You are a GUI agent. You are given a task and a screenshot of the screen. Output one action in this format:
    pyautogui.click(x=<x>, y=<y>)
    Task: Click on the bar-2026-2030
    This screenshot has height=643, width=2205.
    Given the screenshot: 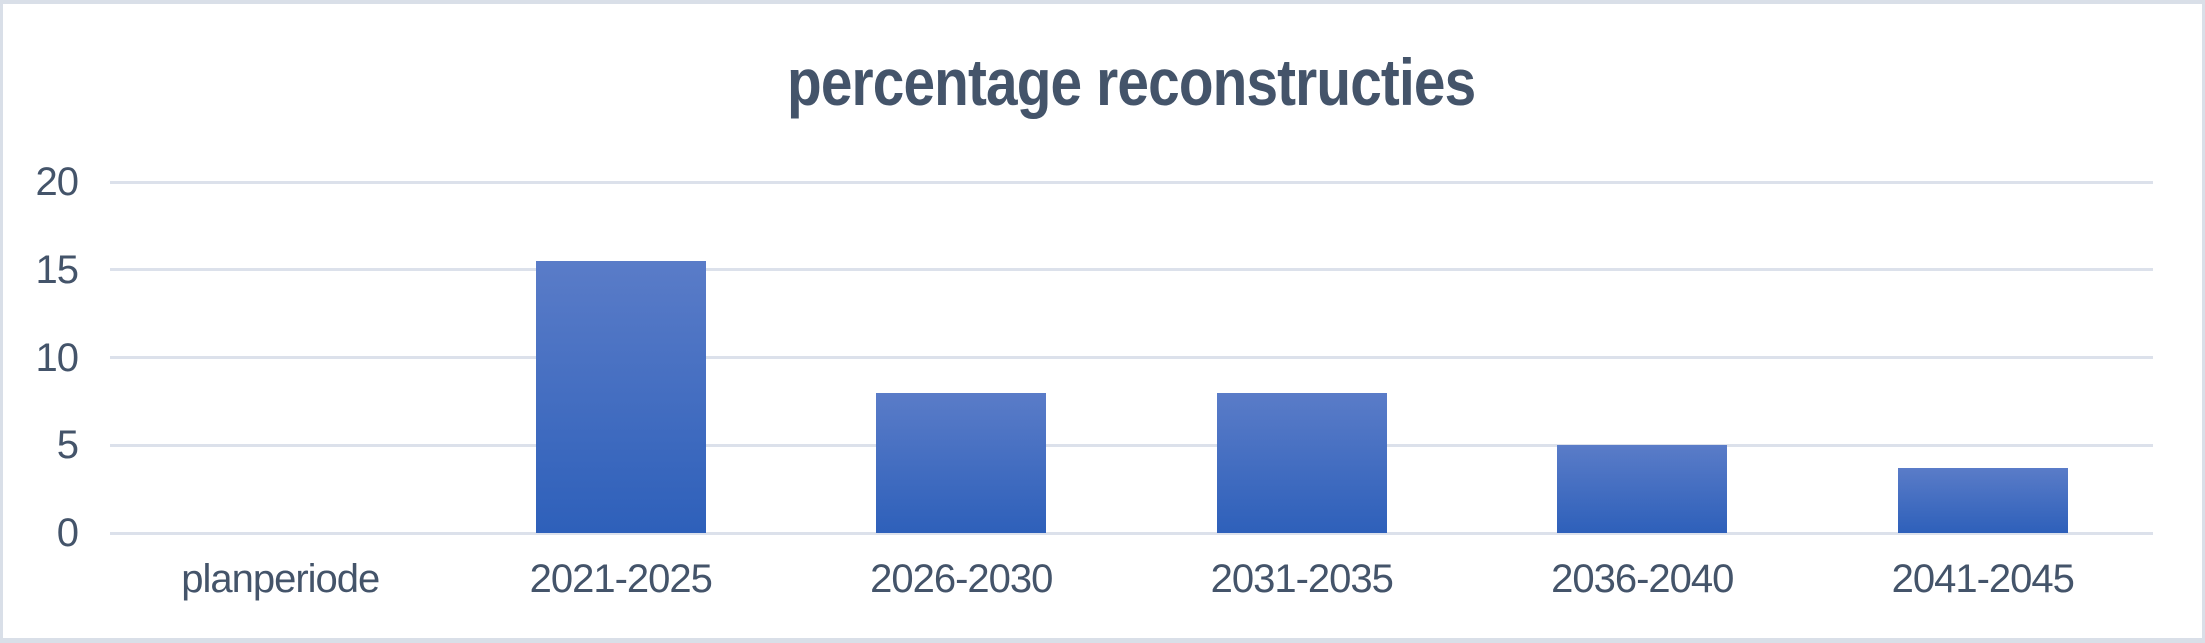 What is the action you would take?
    pyautogui.click(x=961, y=462)
    